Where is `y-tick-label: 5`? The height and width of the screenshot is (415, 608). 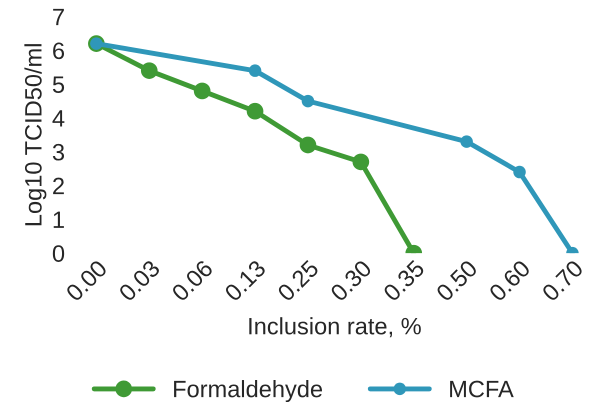 y-tick-label: 5 is located at coordinates (58, 84).